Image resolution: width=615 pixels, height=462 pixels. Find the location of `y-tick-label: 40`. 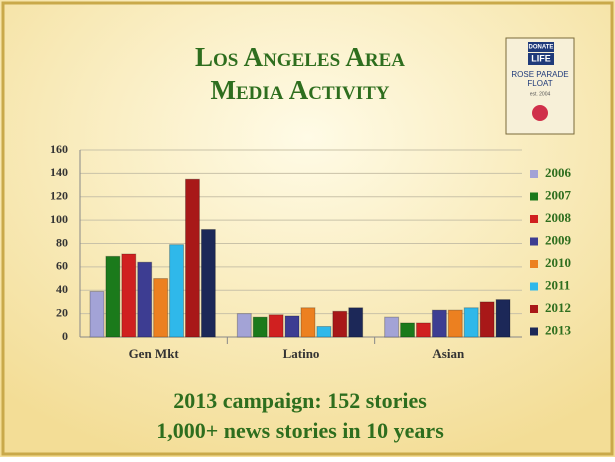

y-tick-label: 40 is located at coordinates (62, 289).